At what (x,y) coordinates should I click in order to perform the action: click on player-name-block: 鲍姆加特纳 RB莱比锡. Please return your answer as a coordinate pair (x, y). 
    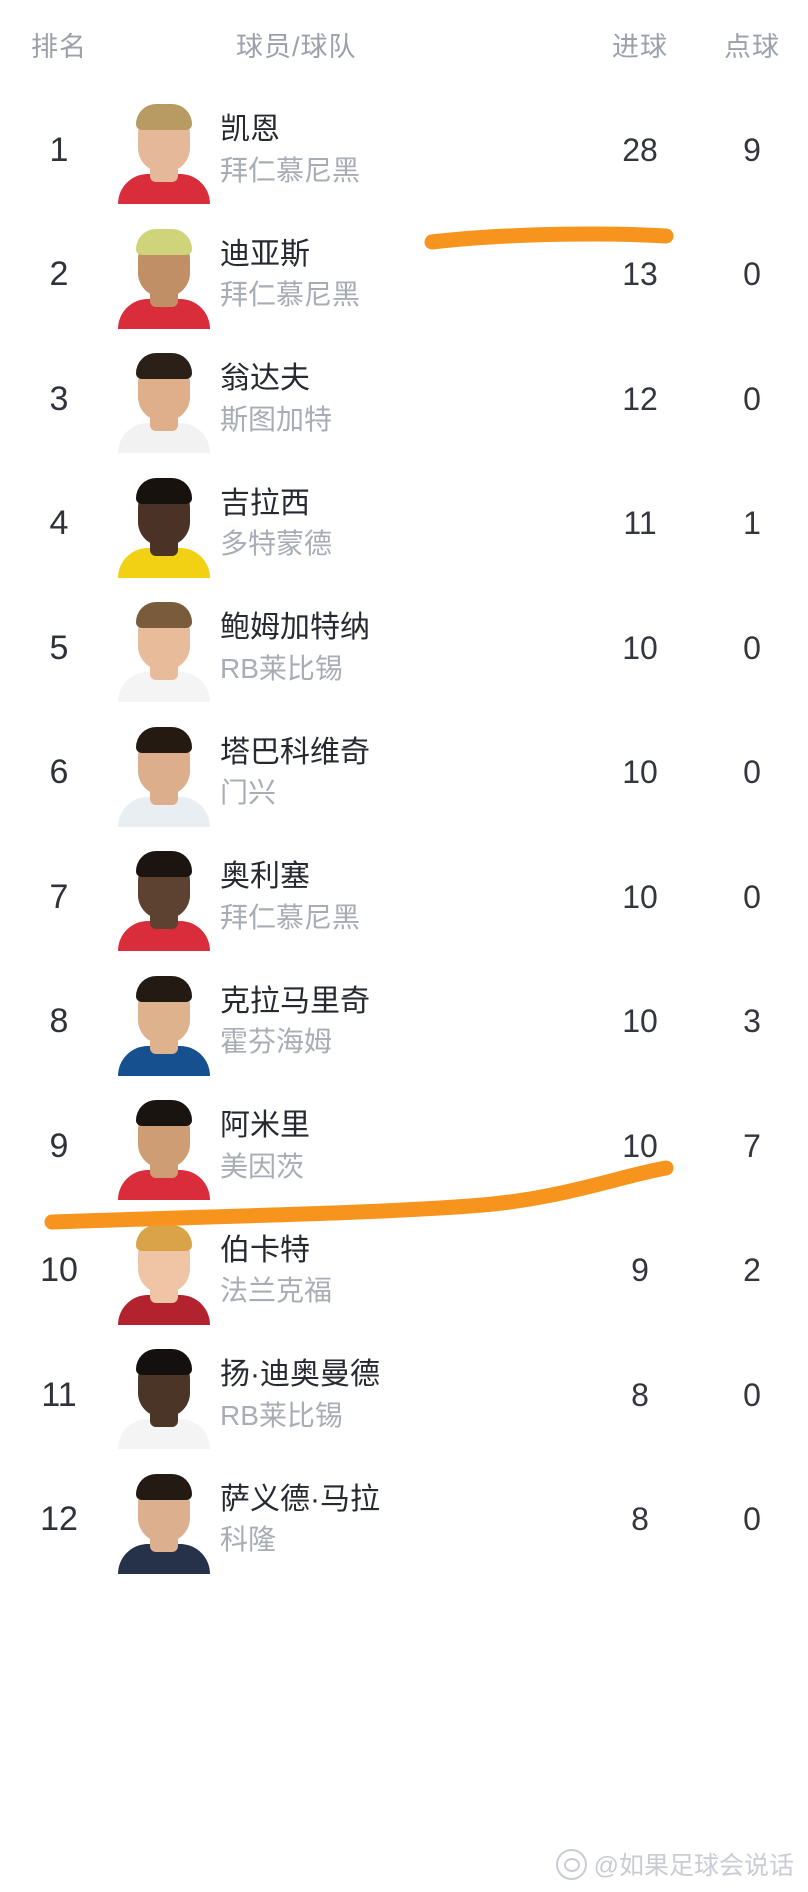
    Looking at the image, I should click on (295, 648).